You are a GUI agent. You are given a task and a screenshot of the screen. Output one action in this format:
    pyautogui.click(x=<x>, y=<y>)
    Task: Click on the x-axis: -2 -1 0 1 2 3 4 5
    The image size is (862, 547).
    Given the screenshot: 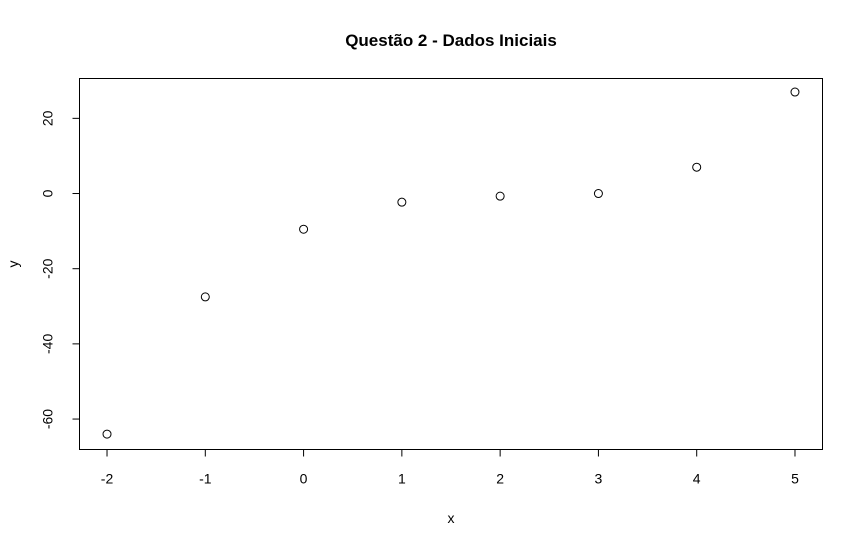 What is the action you would take?
    pyautogui.click(x=450, y=468)
    